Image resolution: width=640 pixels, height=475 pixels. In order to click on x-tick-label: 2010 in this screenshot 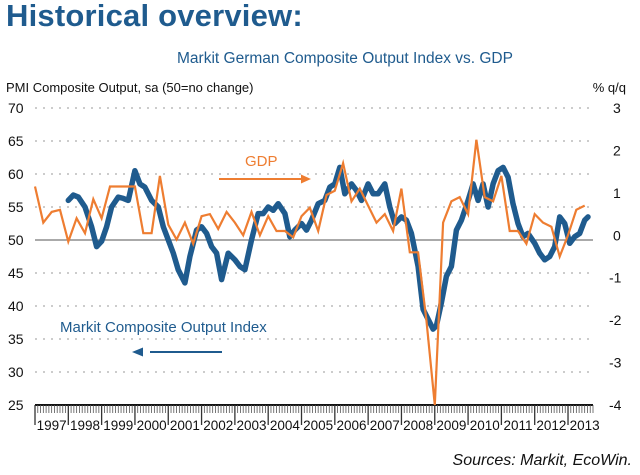, I will do `click(485, 425)`.